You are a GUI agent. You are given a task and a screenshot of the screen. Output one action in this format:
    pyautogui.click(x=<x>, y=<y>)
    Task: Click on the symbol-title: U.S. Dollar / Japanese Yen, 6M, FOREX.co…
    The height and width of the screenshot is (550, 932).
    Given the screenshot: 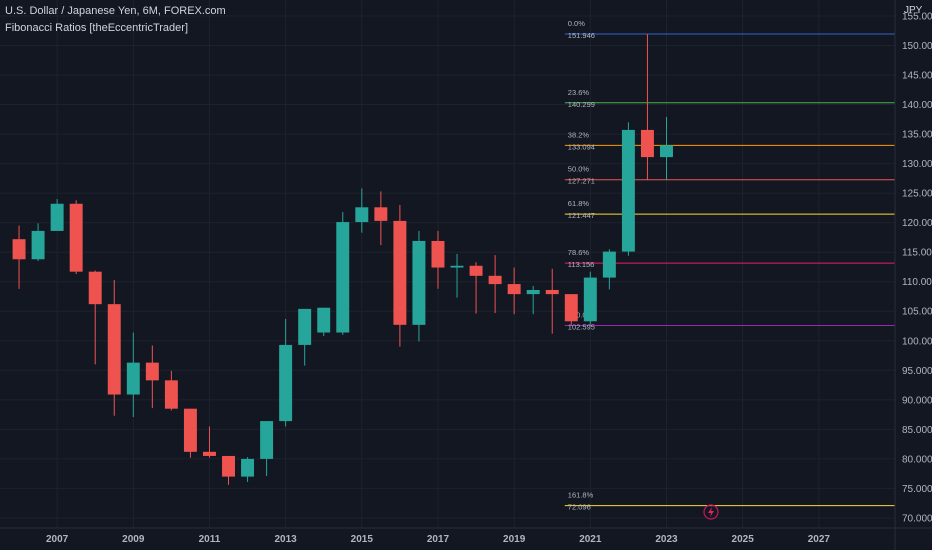 What is the action you would take?
    pyautogui.click(x=115, y=11)
    